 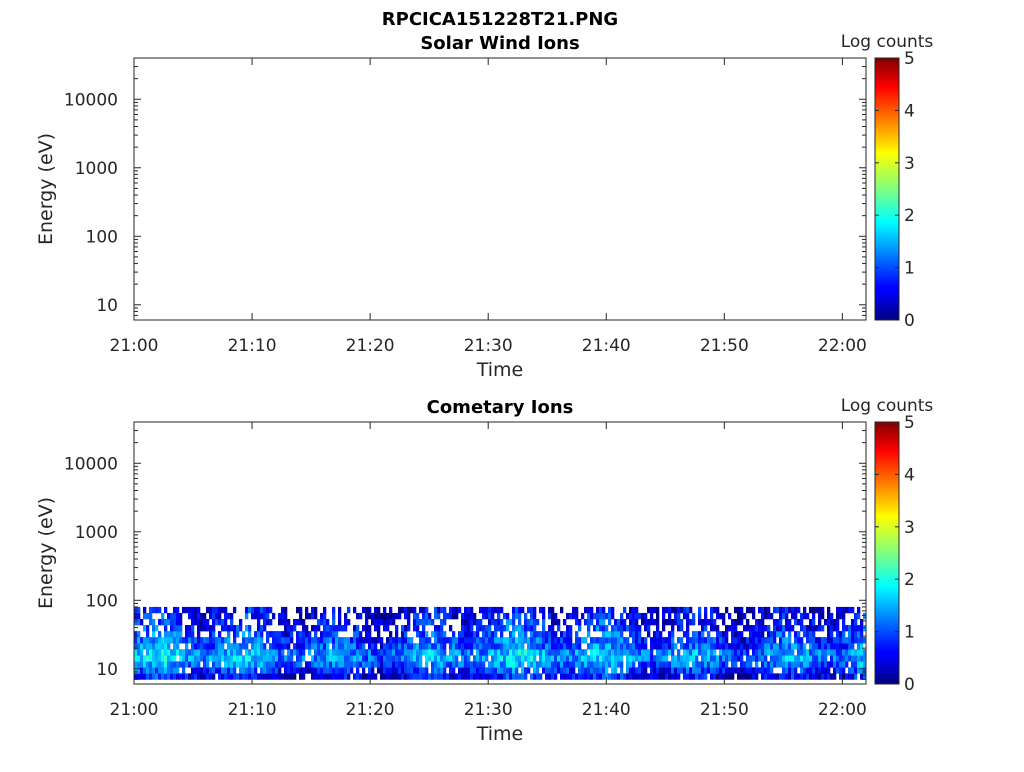 What do you see at coordinates (887, 406) in the screenshot?
I see `colorbar-label: Log counts` at bounding box center [887, 406].